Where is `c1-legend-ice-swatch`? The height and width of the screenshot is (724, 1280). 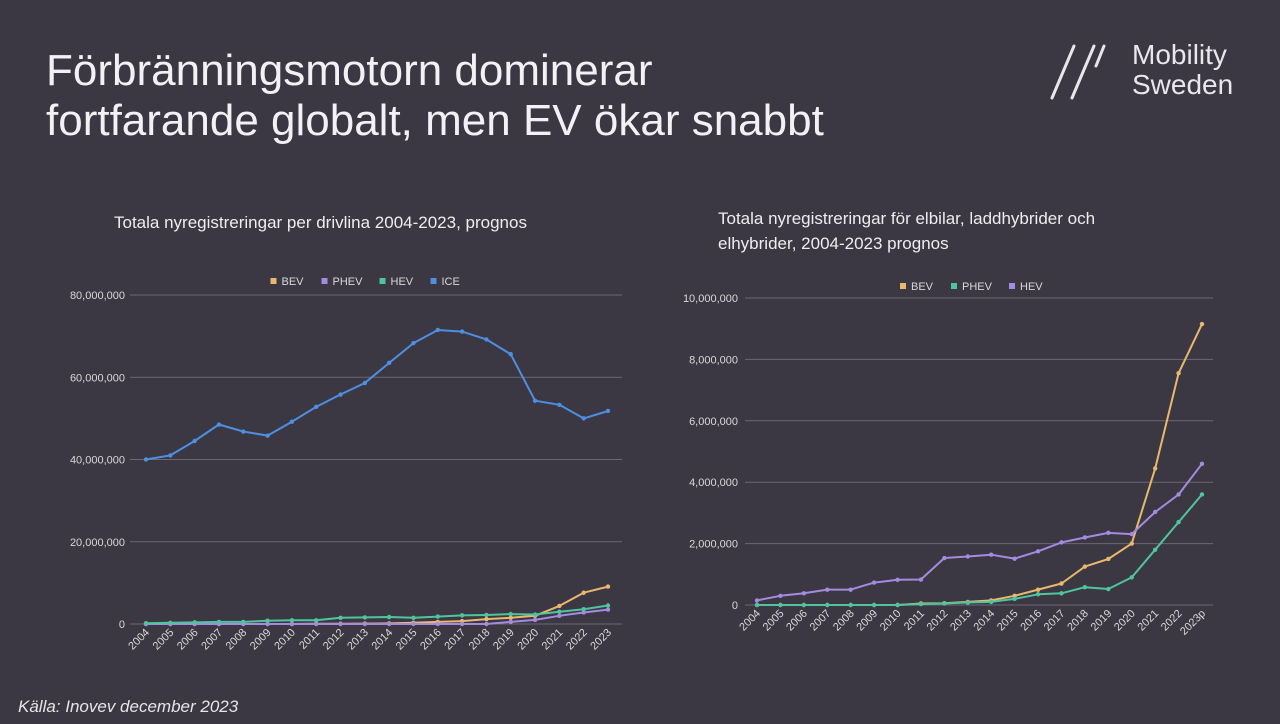
c1-legend-ice-swatch is located at coordinates (433, 281).